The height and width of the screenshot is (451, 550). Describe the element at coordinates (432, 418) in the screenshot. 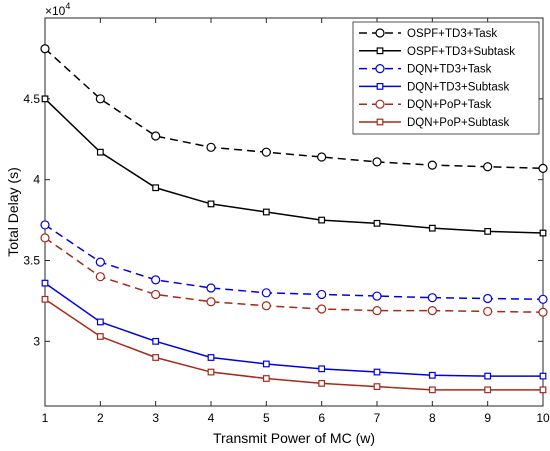

I see `x-tick-label: 8` at that location.